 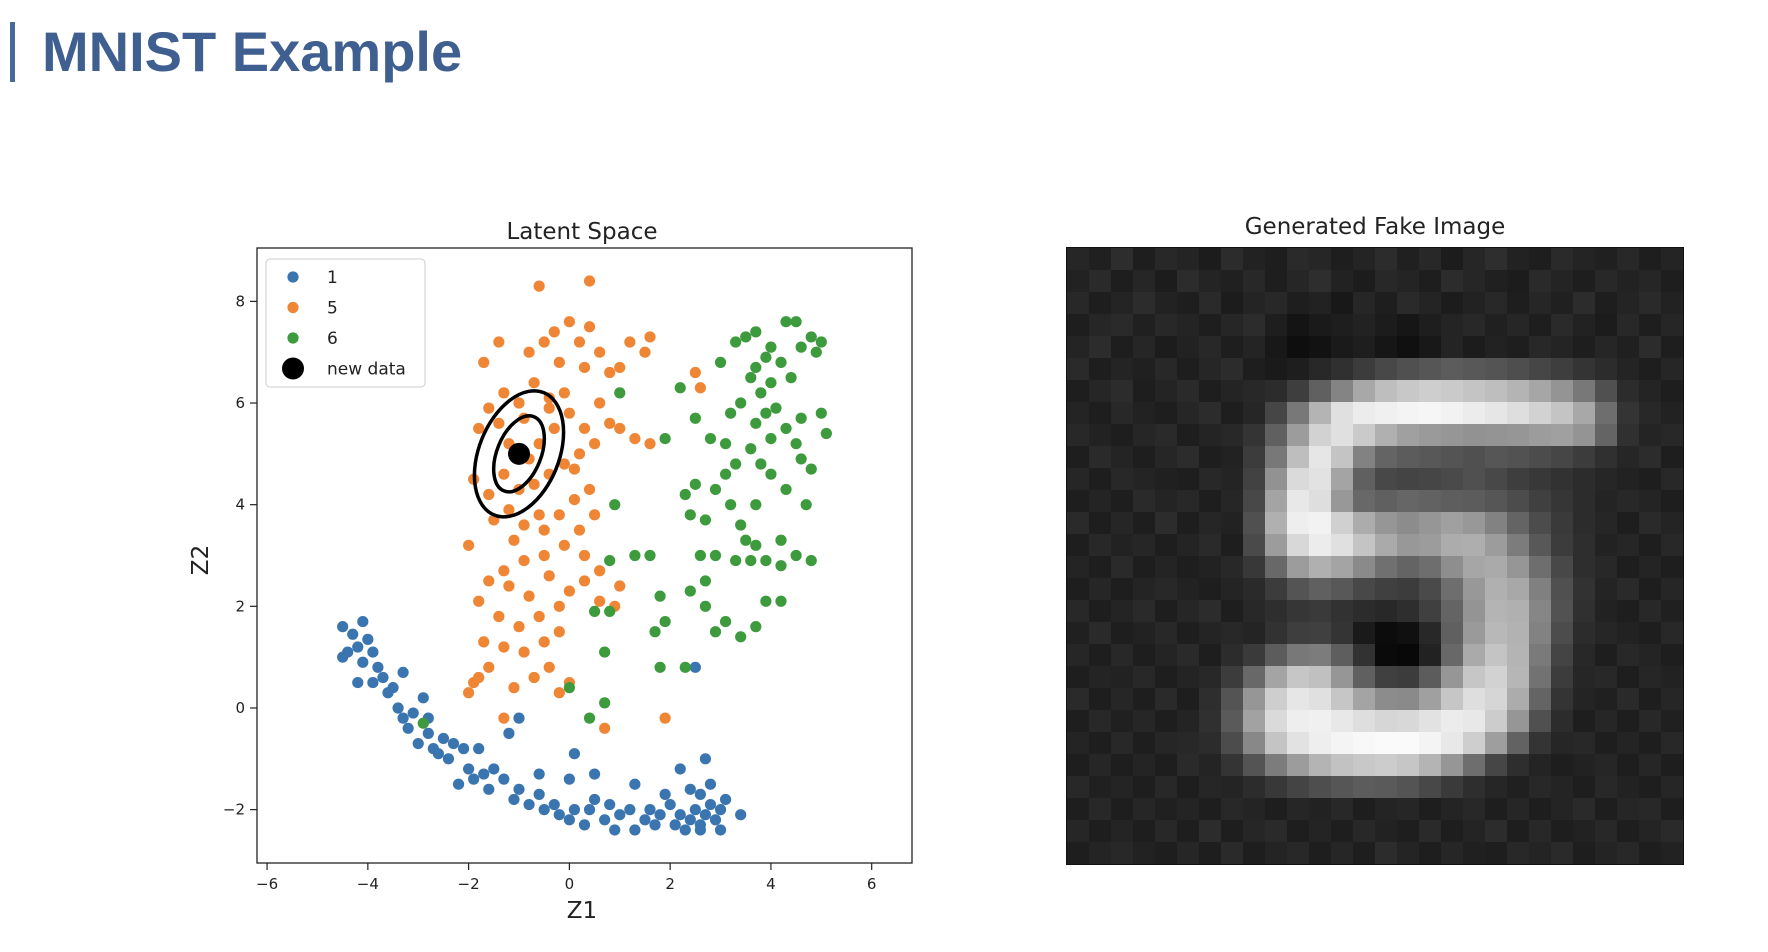 What do you see at coordinates (293, 368) in the screenshot?
I see `legend-marker-new-data` at bounding box center [293, 368].